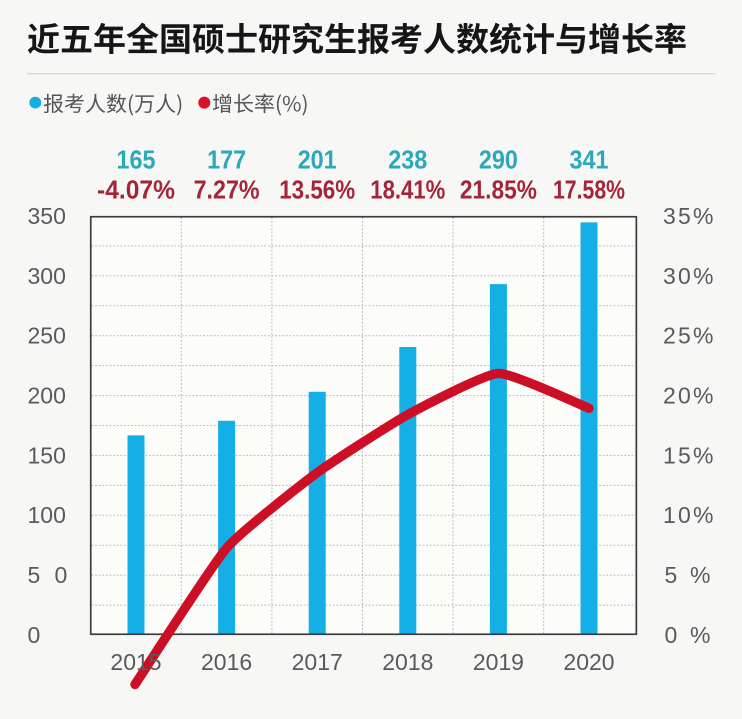  I want to click on svg-text: 17.58%, so click(589, 190).